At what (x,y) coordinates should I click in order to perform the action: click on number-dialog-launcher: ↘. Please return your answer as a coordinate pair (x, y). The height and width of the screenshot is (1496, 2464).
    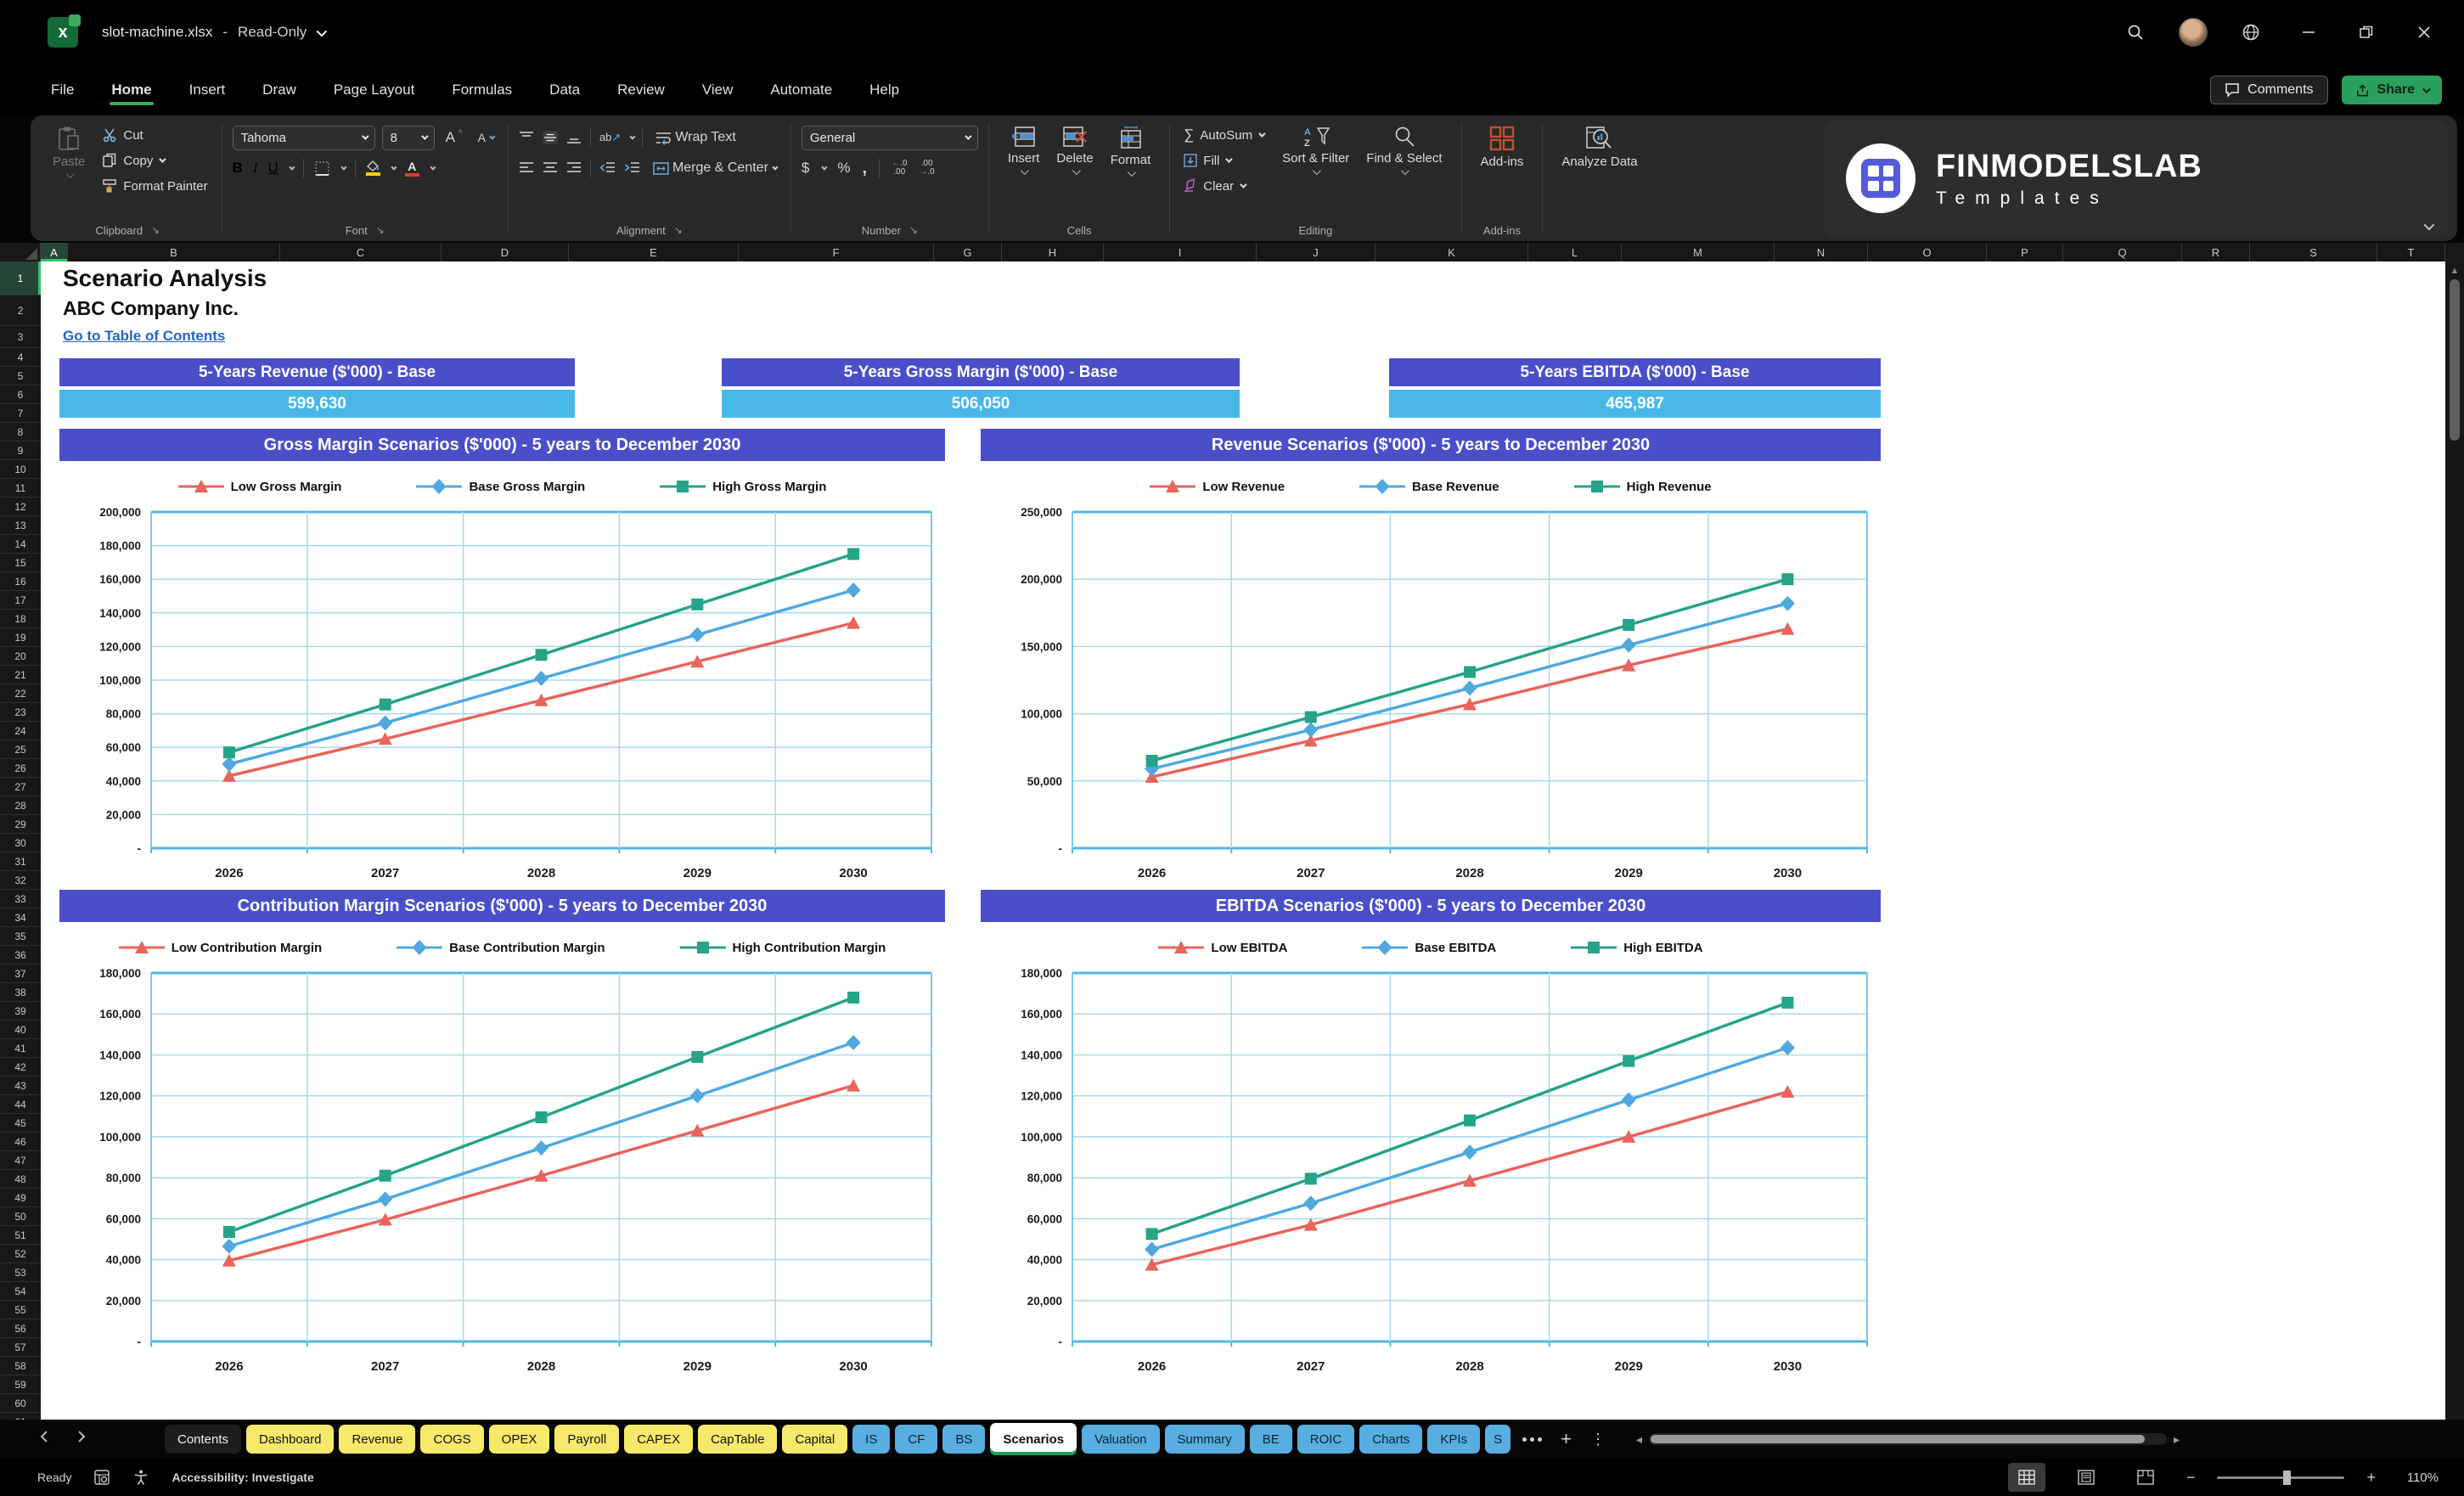
    Looking at the image, I should click on (914, 230).